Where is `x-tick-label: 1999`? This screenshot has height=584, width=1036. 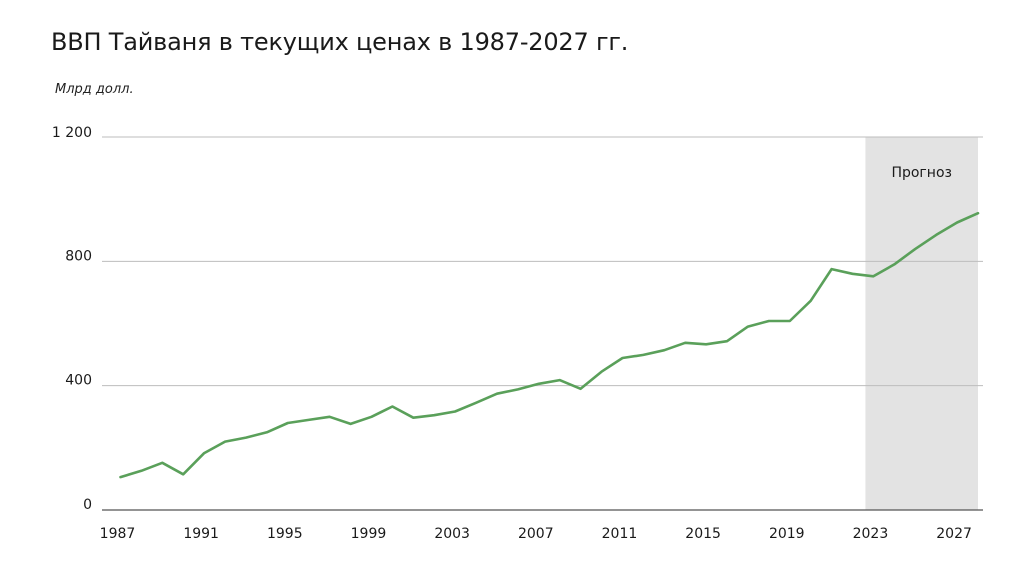
x-tick-label: 1999 is located at coordinates (369, 534).